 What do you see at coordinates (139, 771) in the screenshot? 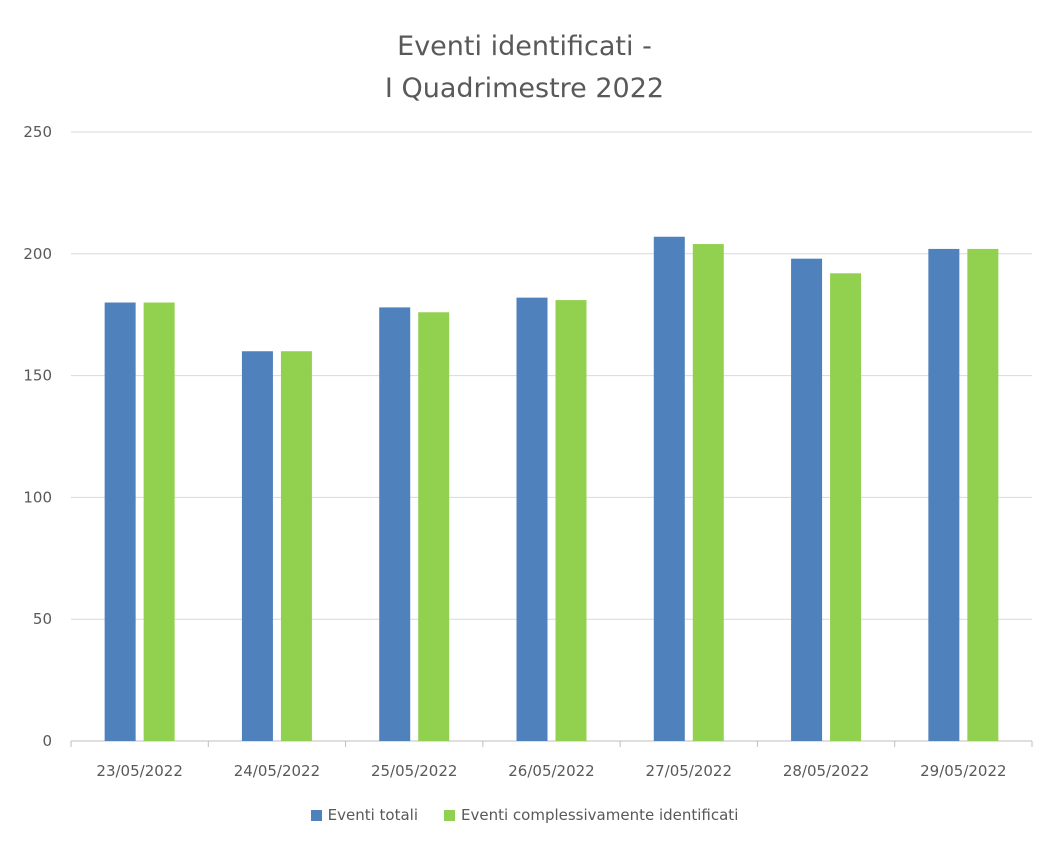
I see `x-tick-label: 23/05/2022` at bounding box center [139, 771].